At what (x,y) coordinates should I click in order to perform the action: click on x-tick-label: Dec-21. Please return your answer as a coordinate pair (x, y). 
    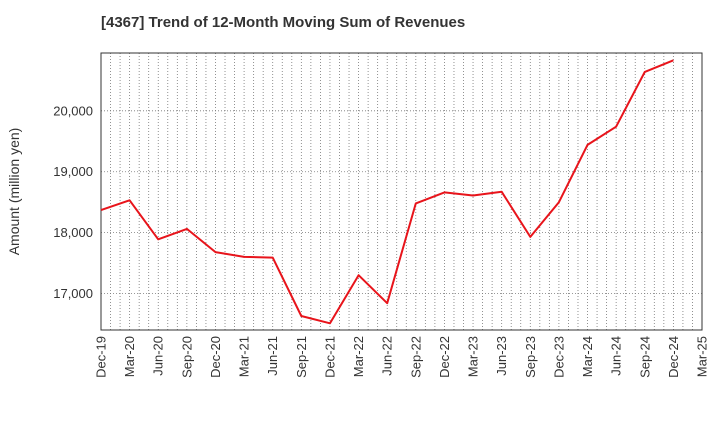
    Looking at the image, I should click on (329, 357).